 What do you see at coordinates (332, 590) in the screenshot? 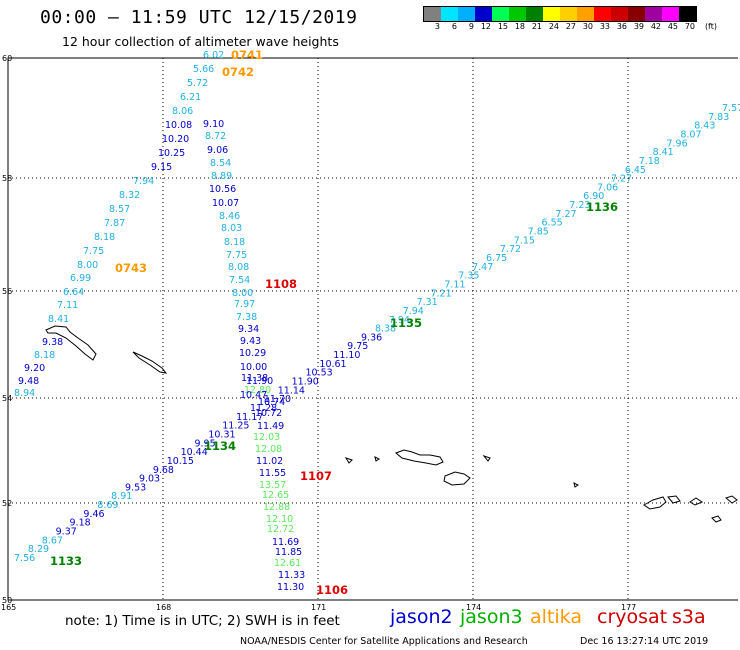
I see `pass-time-label: 1106` at bounding box center [332, 590].